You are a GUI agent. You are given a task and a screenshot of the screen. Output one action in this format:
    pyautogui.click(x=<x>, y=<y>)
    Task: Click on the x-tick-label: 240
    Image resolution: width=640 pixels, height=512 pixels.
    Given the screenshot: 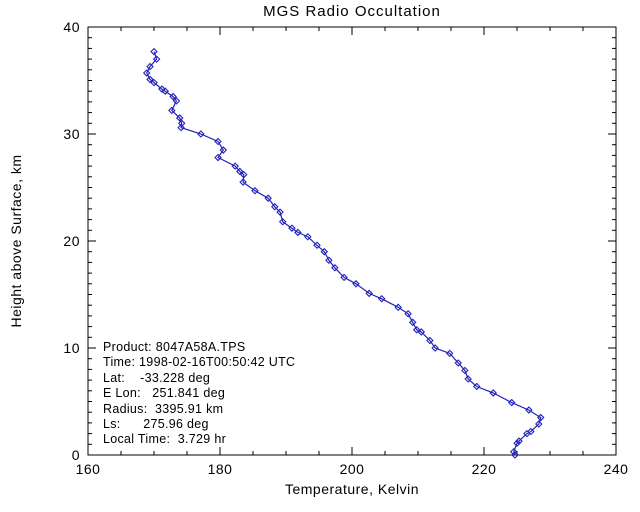 What is the action you would take?
    pyautogui.click(x=616, y=469)
    